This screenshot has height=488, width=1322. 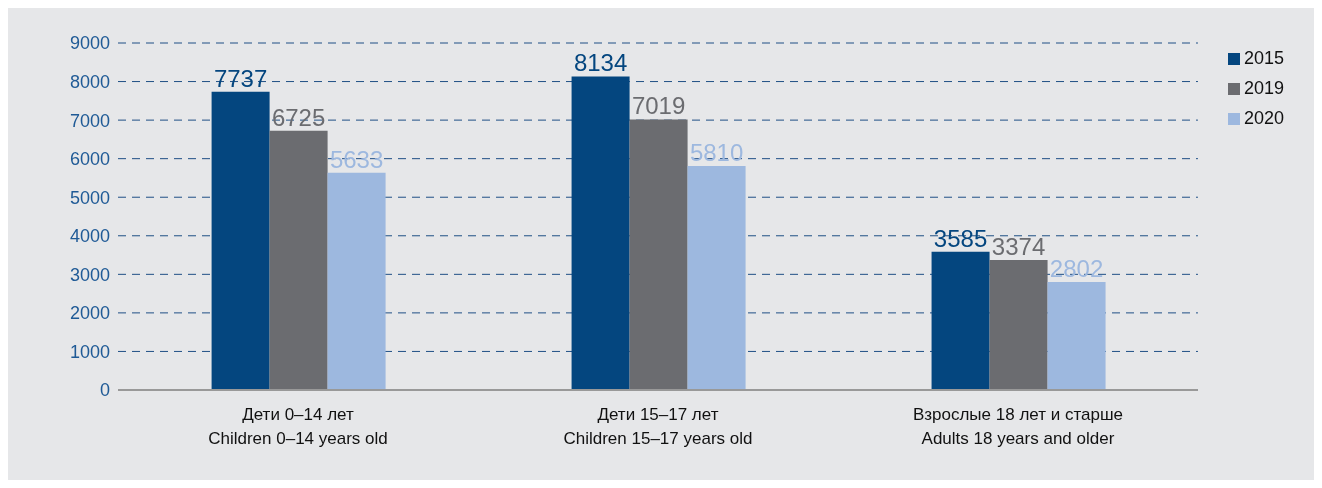 I want to click on data-label: 3585, so click(x=960, y=238).